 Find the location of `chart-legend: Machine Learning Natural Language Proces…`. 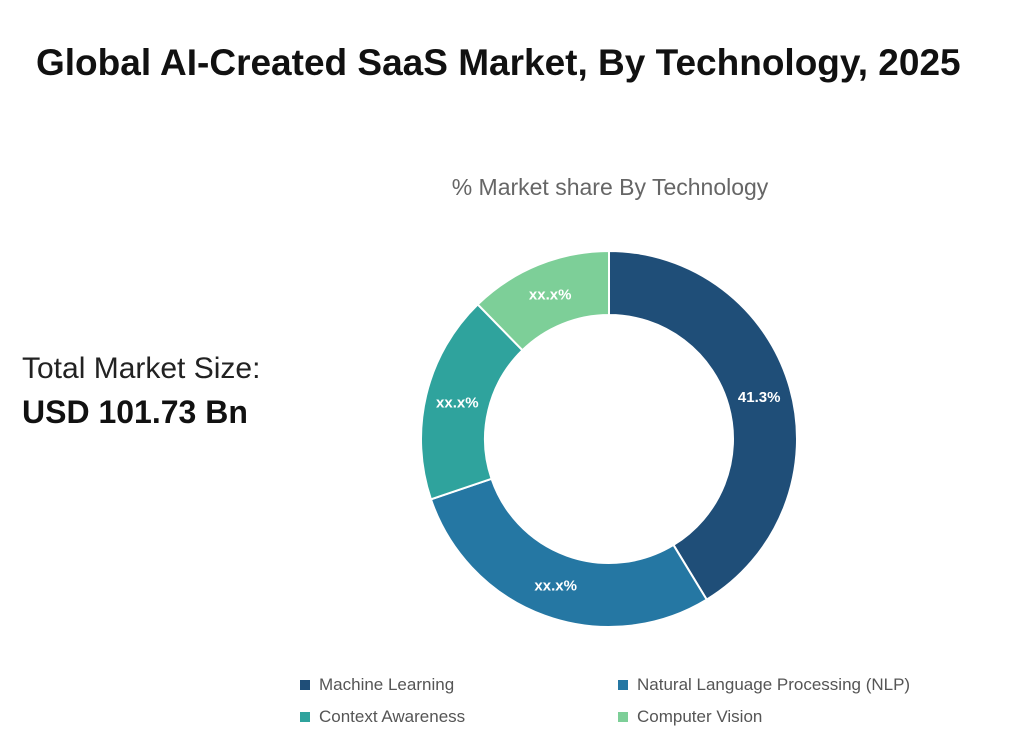

chart-legend: Machine Learning Natural Language Proces… is located at coordinates (640, 701).